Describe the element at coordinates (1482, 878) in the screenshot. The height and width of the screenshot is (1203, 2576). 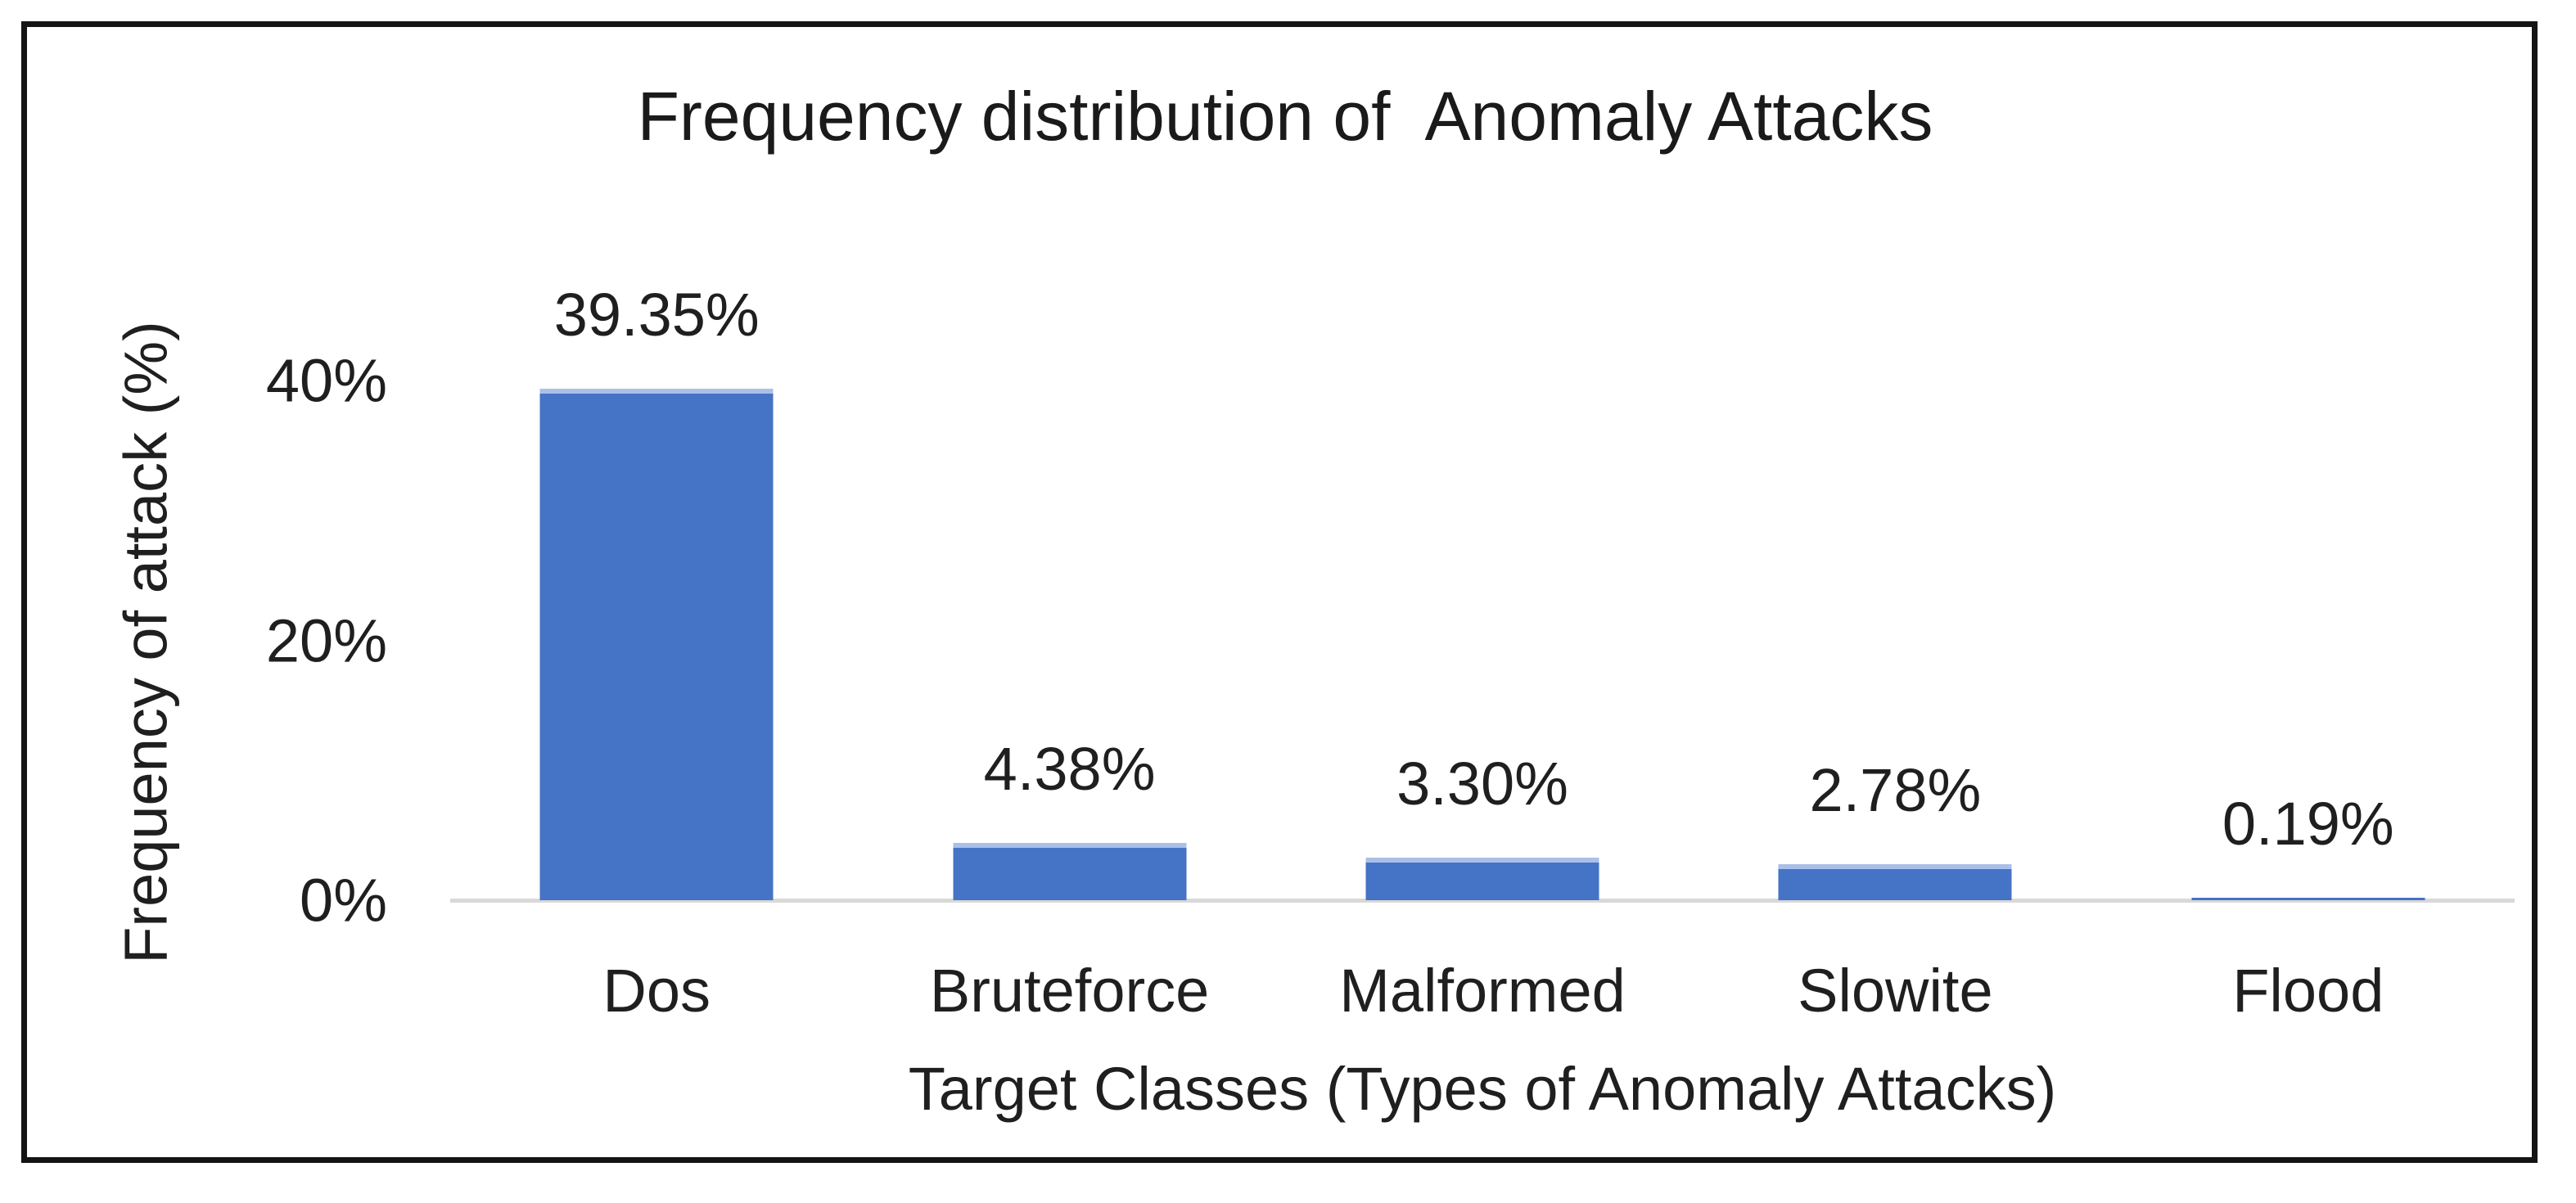
I see `bar-malformed` at that location.